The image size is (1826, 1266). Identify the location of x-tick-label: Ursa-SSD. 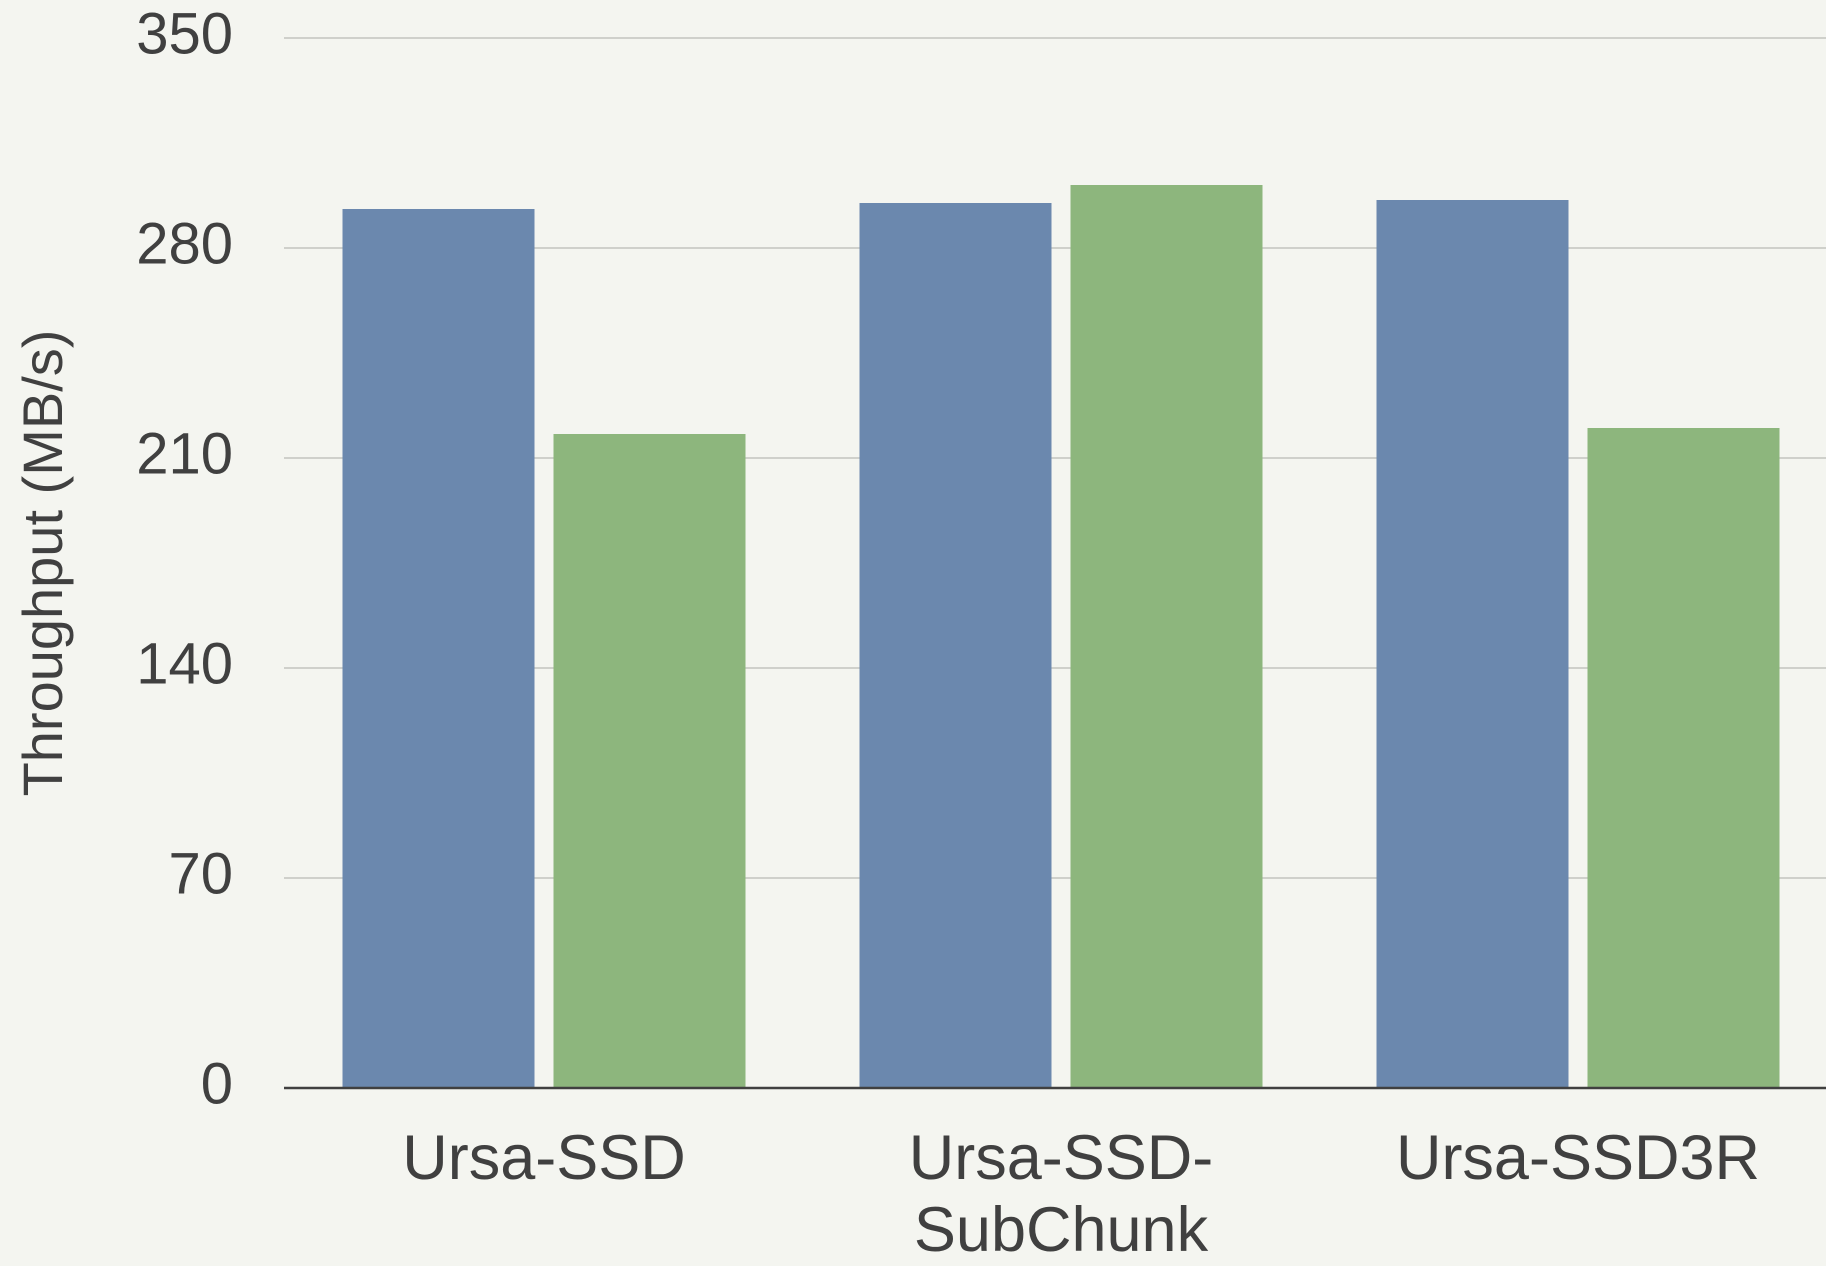
(544, 1158).